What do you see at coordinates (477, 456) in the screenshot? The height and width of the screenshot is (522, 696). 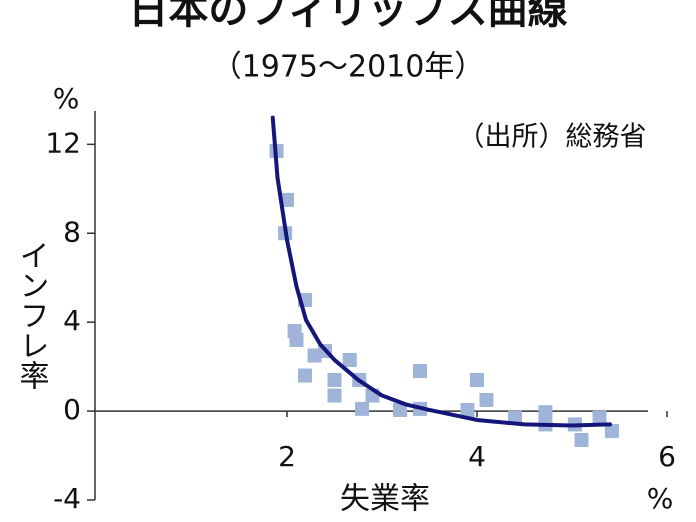 I see `x-tick-label: 4` at bounding box center [477, 456].